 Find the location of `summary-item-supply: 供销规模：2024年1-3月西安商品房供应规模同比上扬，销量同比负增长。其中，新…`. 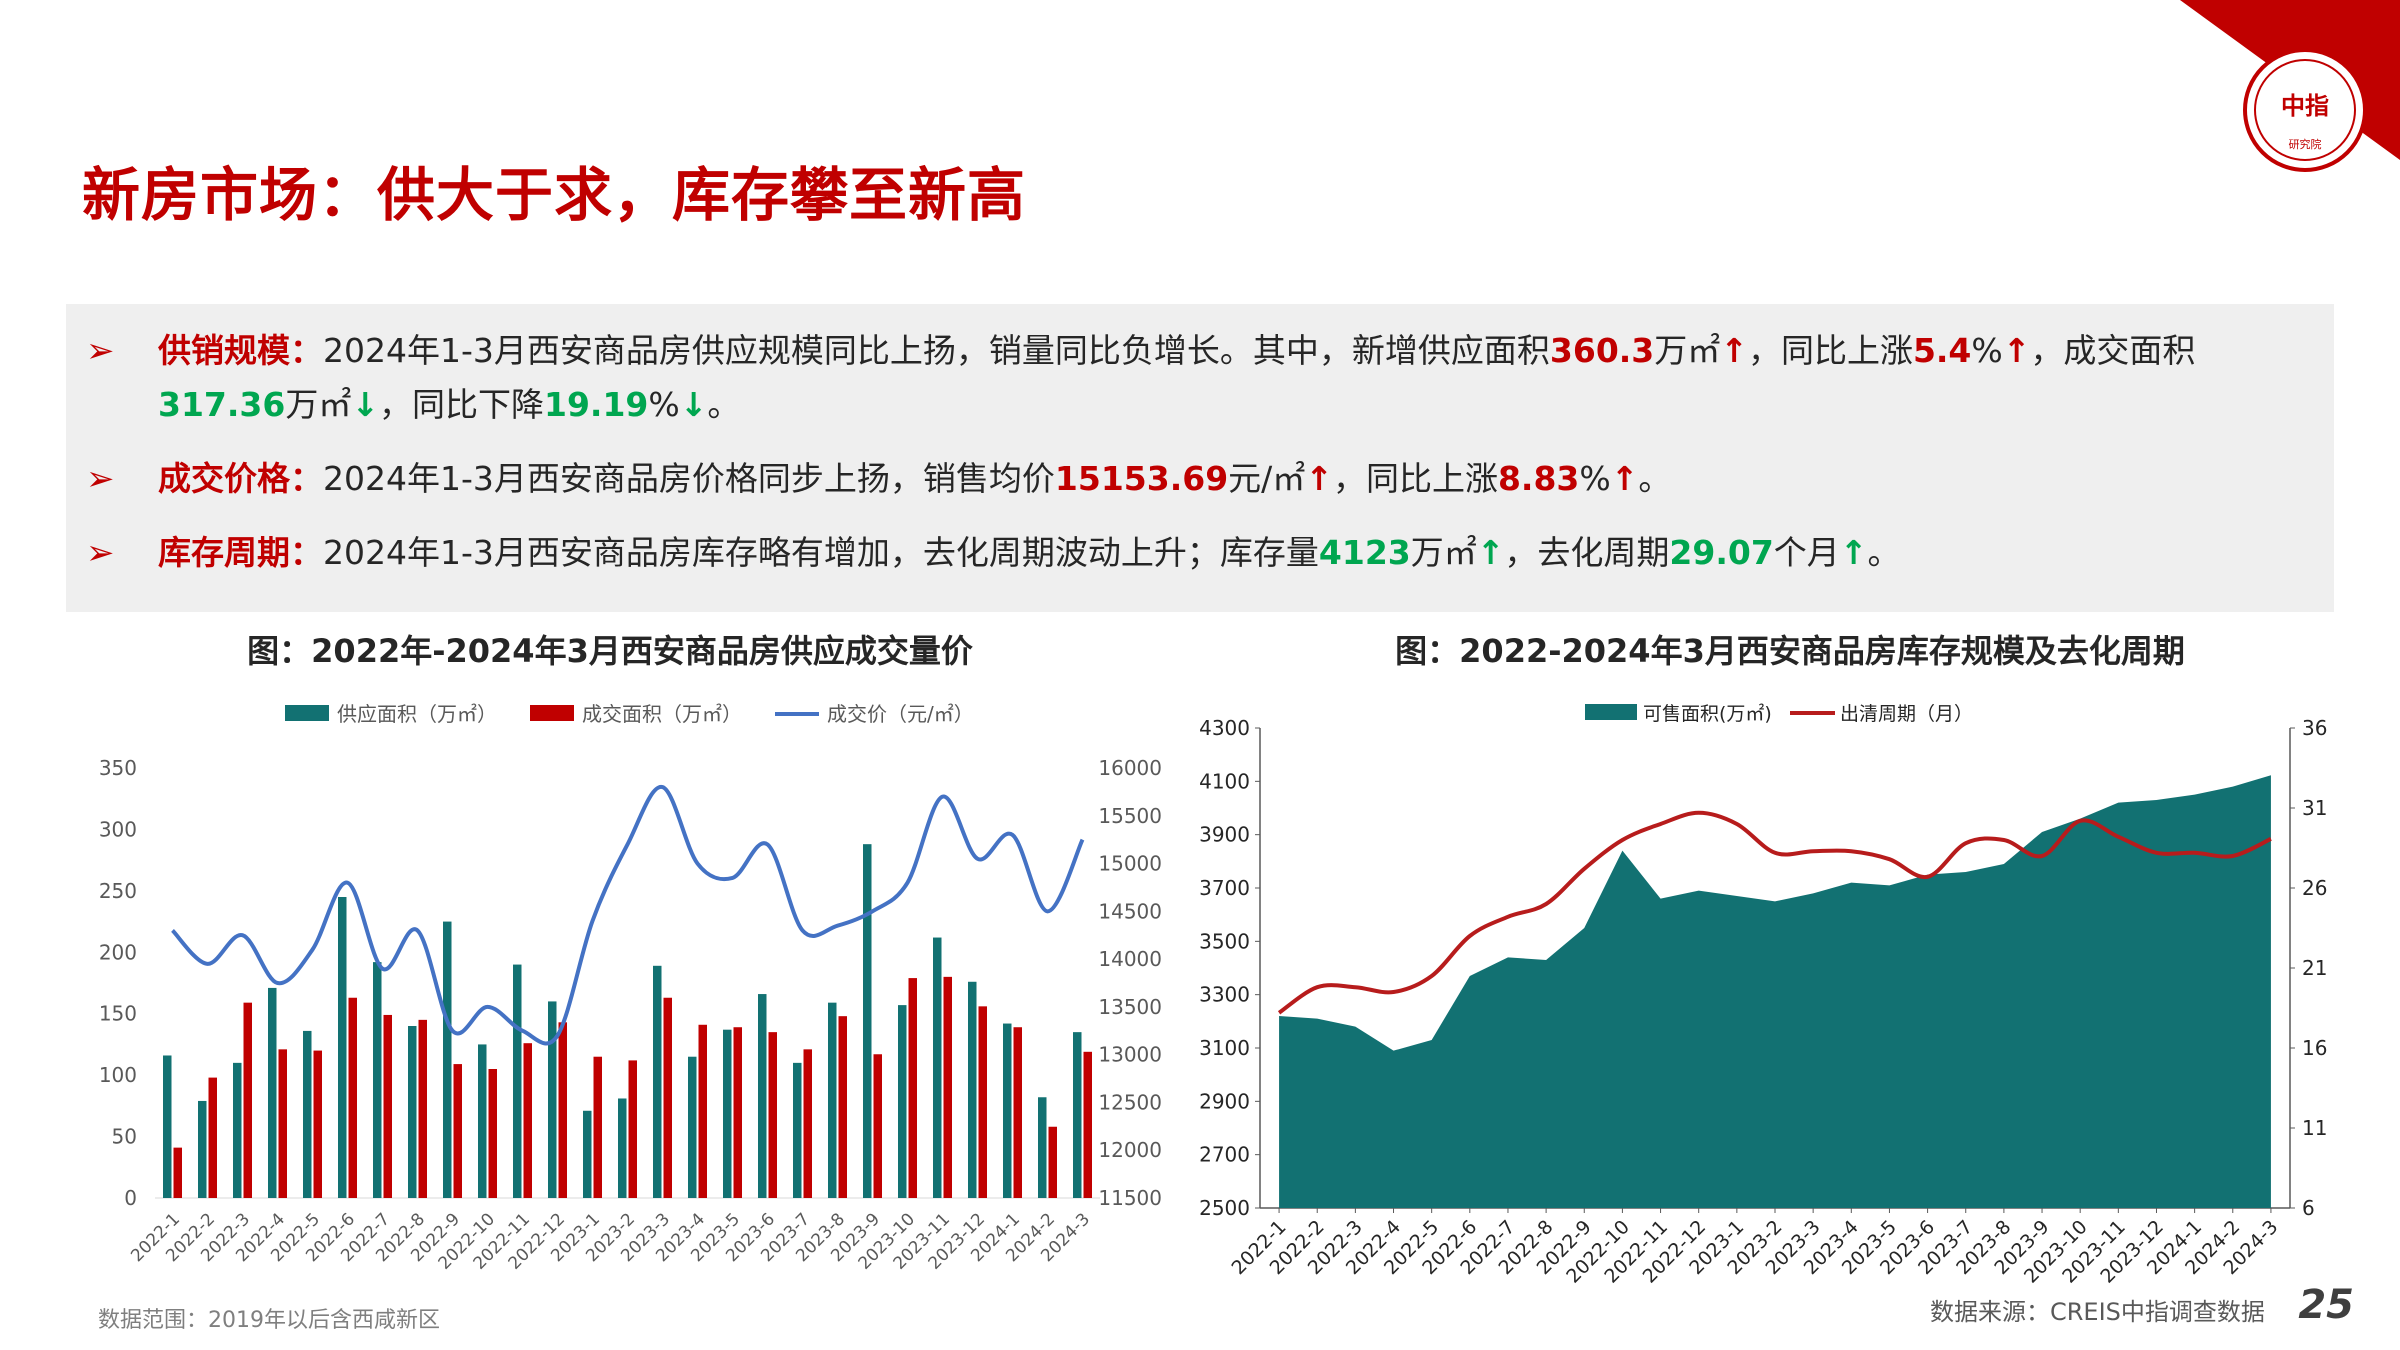

summary-item-supply: 供销规模：2024年1-3月西安商品房供应规模同比上扬，销量同比负增长。其中，新… is located at coordinates (1238, 378).